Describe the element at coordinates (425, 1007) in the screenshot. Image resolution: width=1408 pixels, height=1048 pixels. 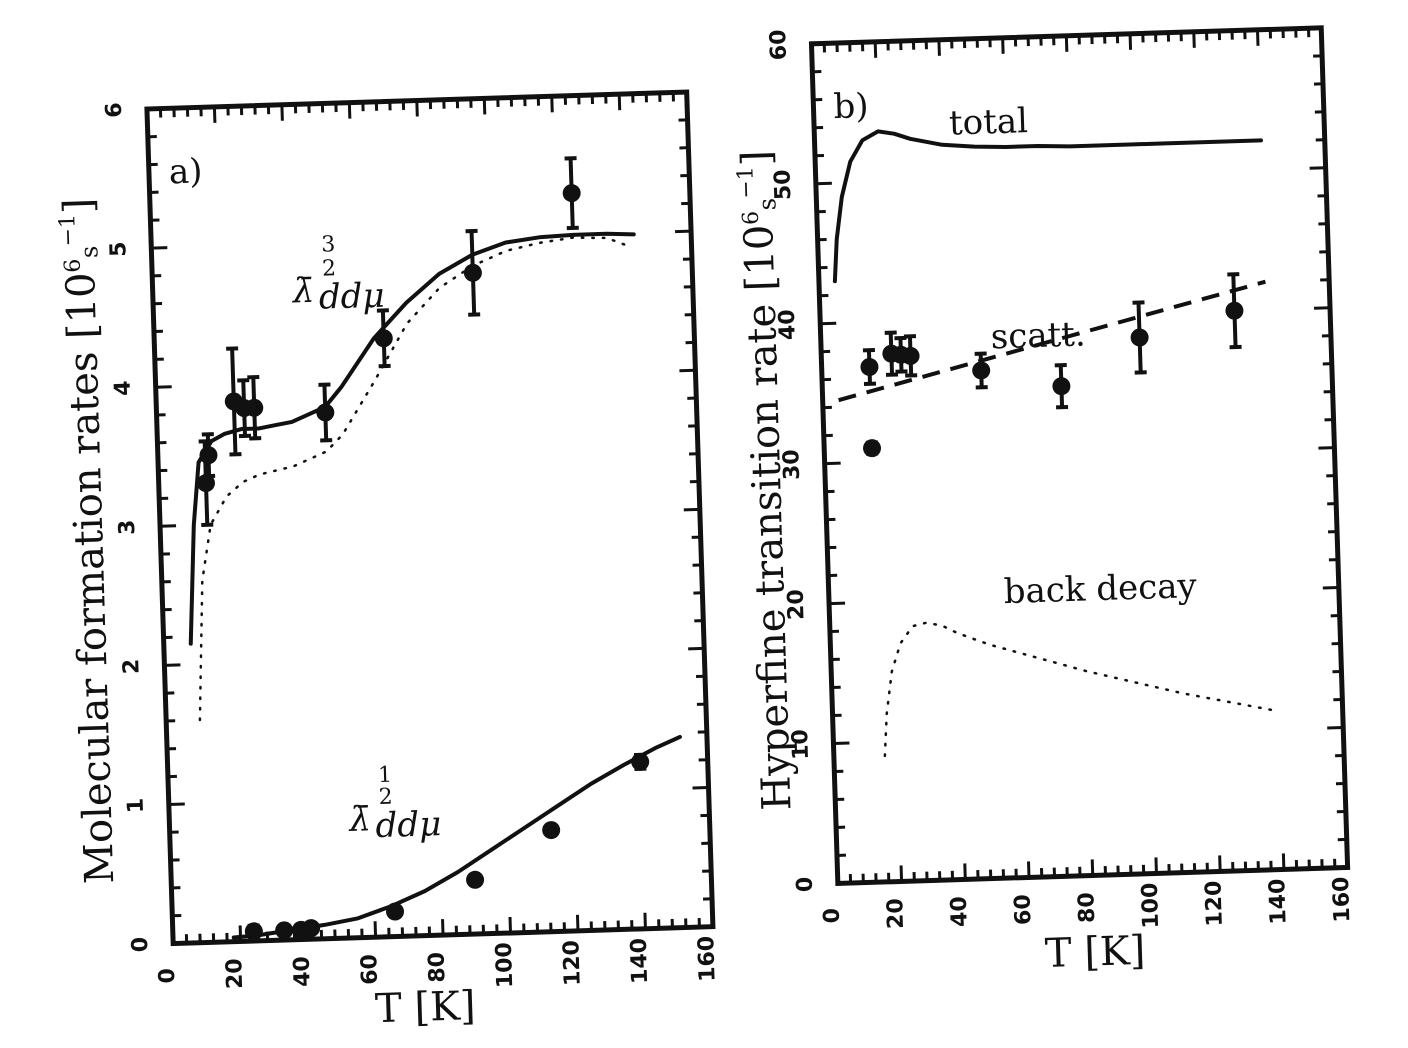
I see `panel-a-x-axis-title: T [K]` at that location.